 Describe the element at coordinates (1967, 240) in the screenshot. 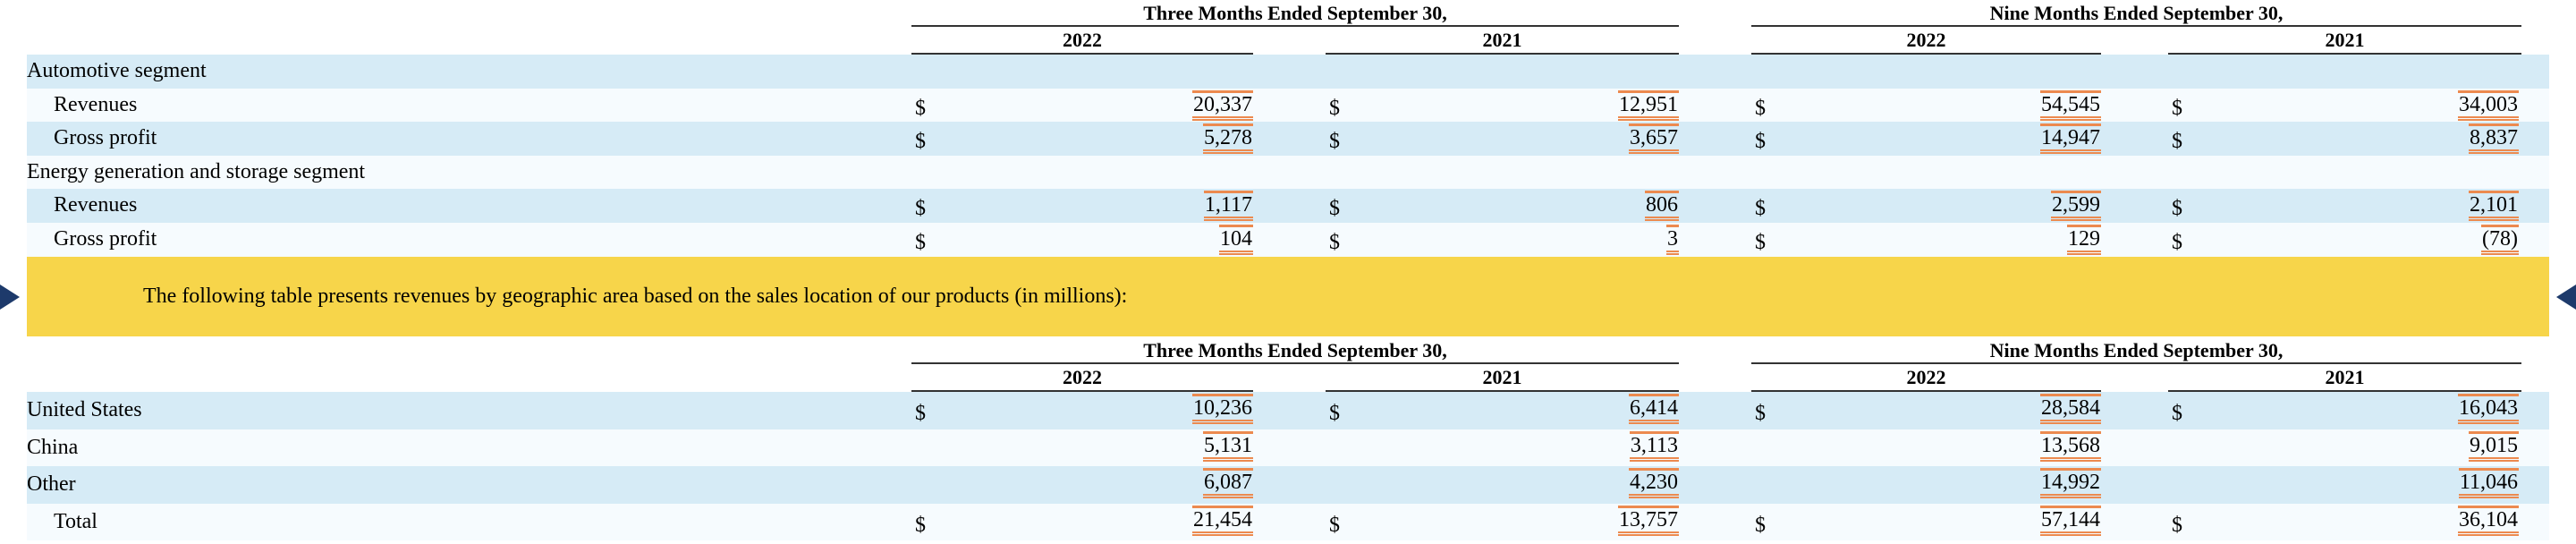

I see `value-cell: 129` at that location.